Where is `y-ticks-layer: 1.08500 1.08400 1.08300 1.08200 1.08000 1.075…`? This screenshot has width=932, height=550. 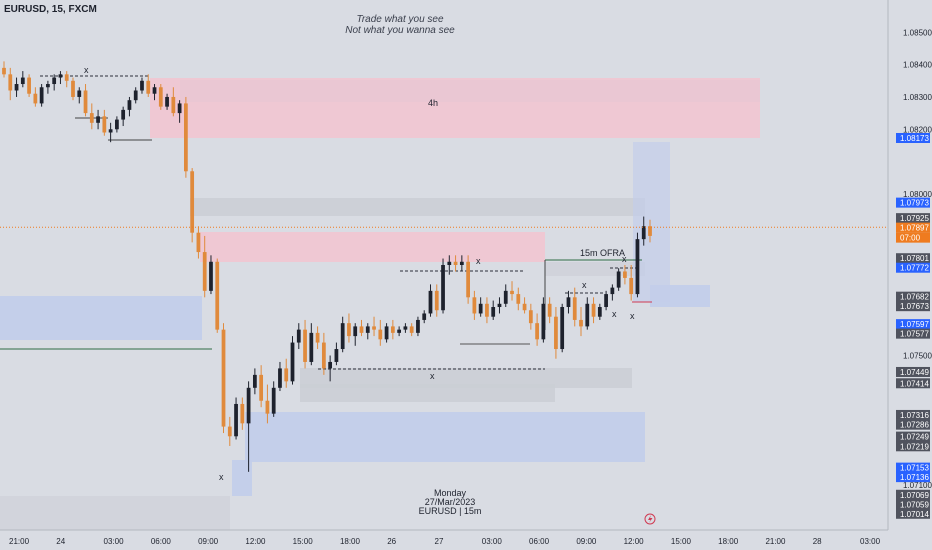
y-ticks-layer: 1.08500 1.08400 1.08300 1.08200 1.08000 1.075… is located at coordinates (917, 258).